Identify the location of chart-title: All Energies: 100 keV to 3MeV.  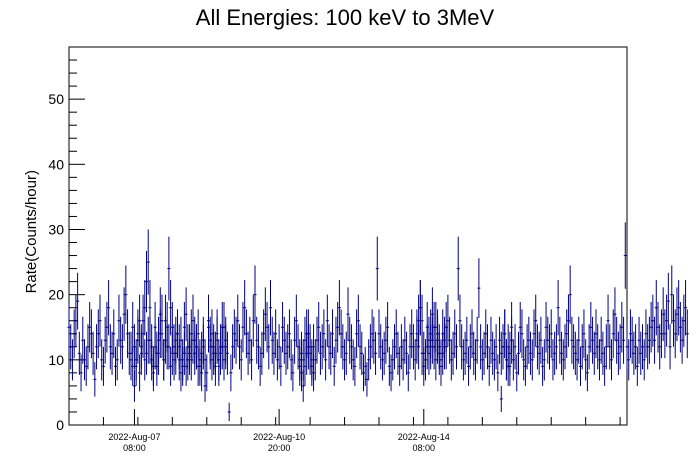
(345, 17).